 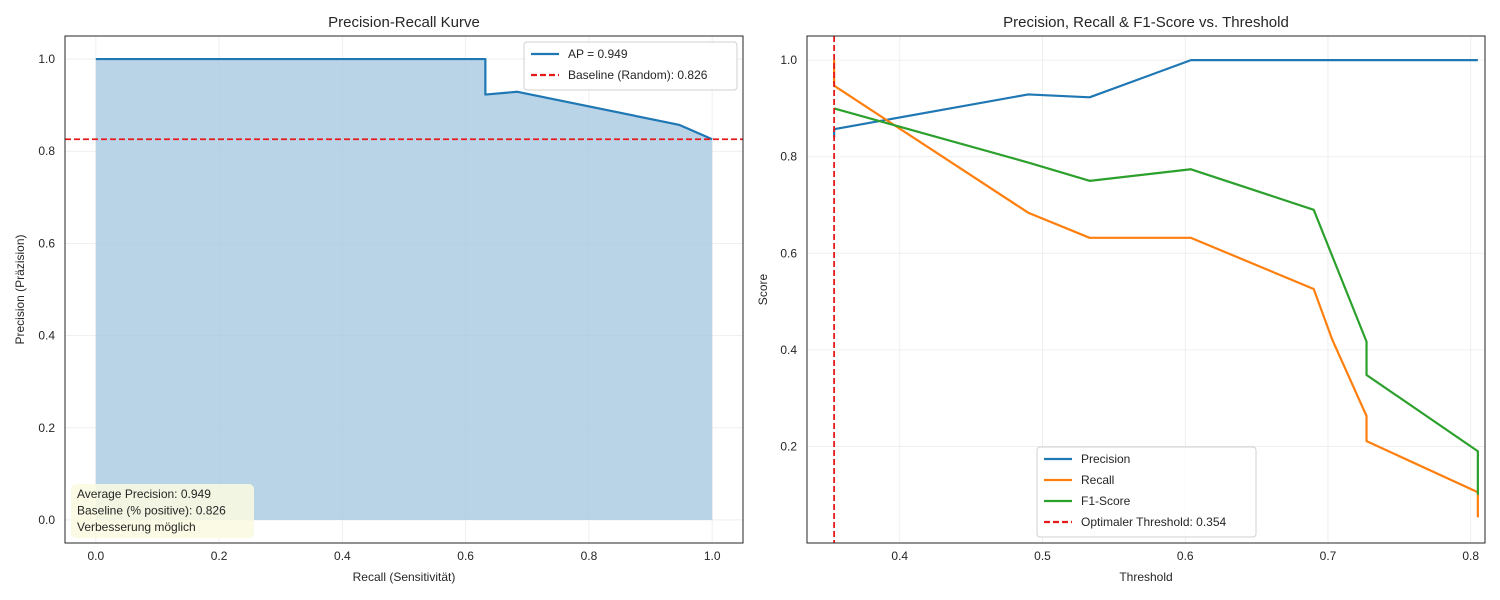 I want to click on y-axis-label: Precision (Präzision), so click(x=20, y=289).